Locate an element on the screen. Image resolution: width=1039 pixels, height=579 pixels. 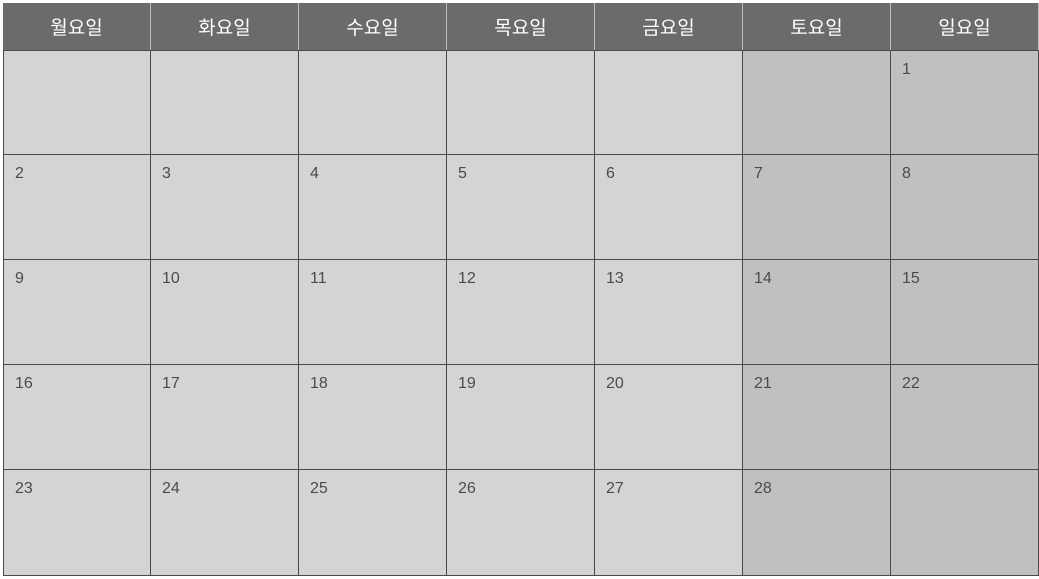
day-cell: 21 is located at coordinates (817, 417).